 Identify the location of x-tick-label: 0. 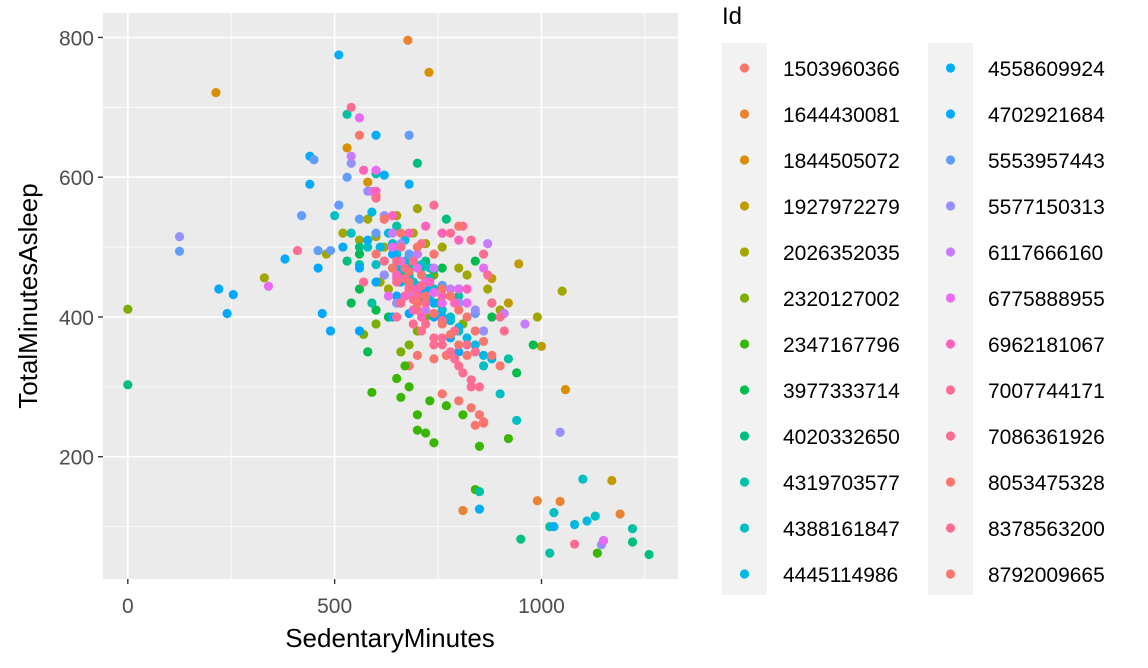
(128, 606).